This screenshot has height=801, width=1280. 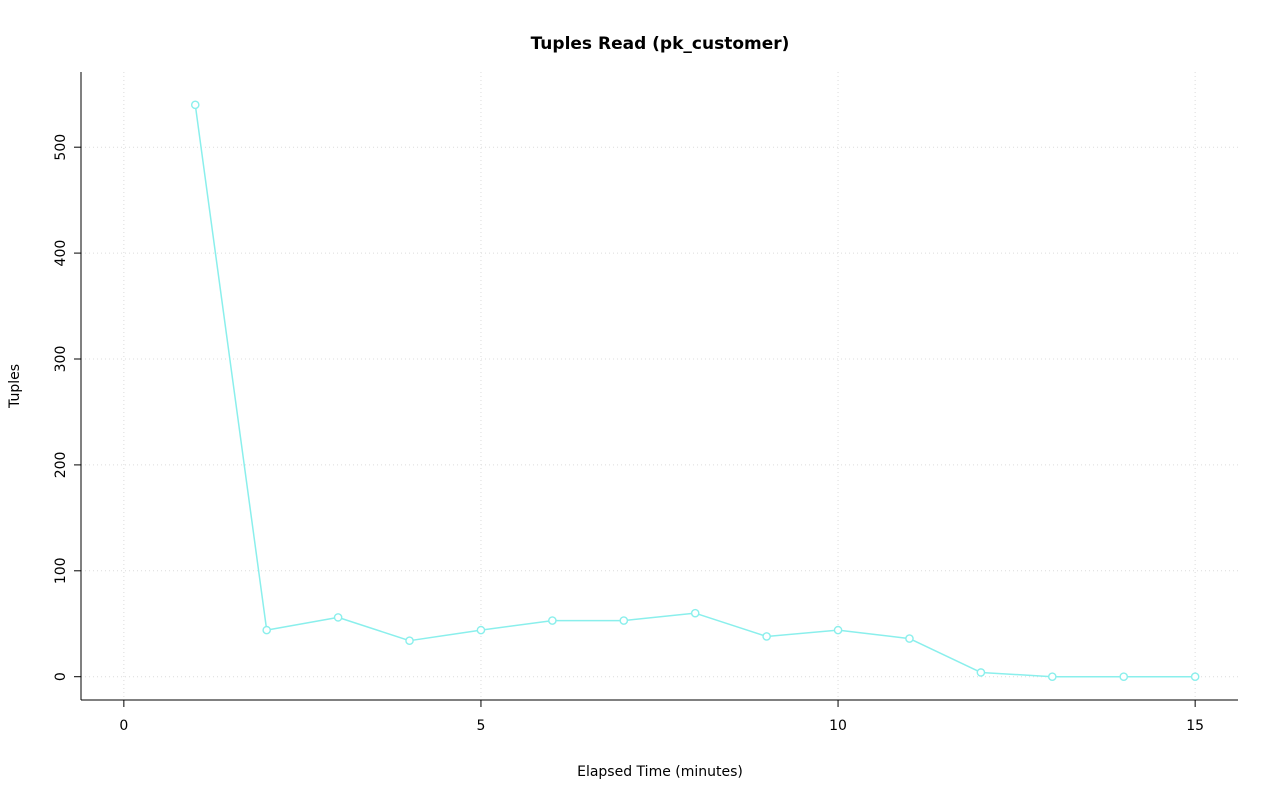 I want to click on x-tick-label: 15, so click(x=1195, y=726).